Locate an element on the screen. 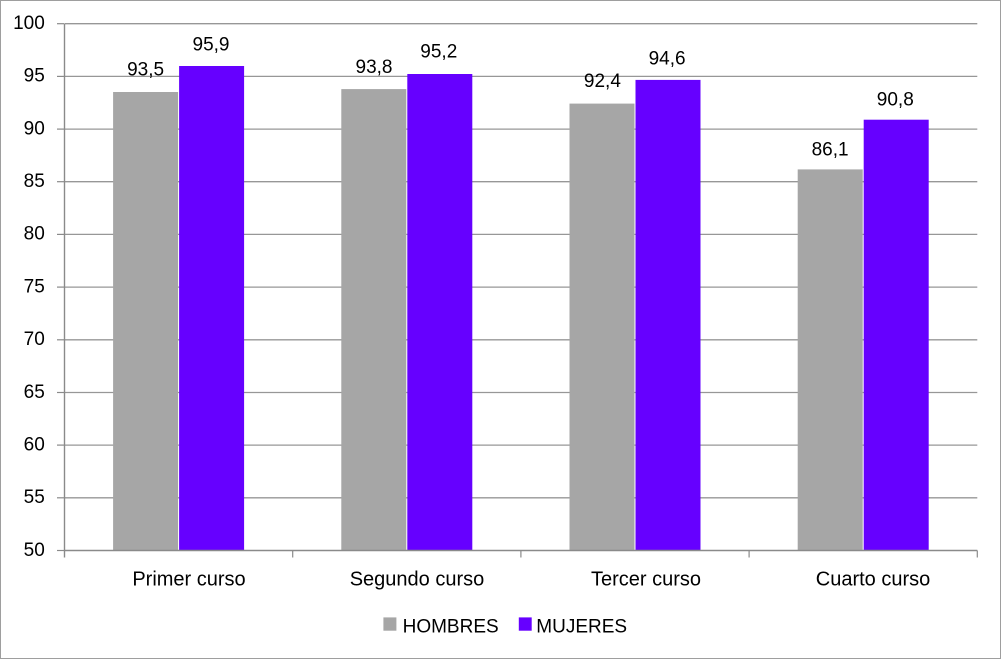 This screenshot has height=659, width=1001. svg-text: 95,9 is located at coordinates (211, 45).